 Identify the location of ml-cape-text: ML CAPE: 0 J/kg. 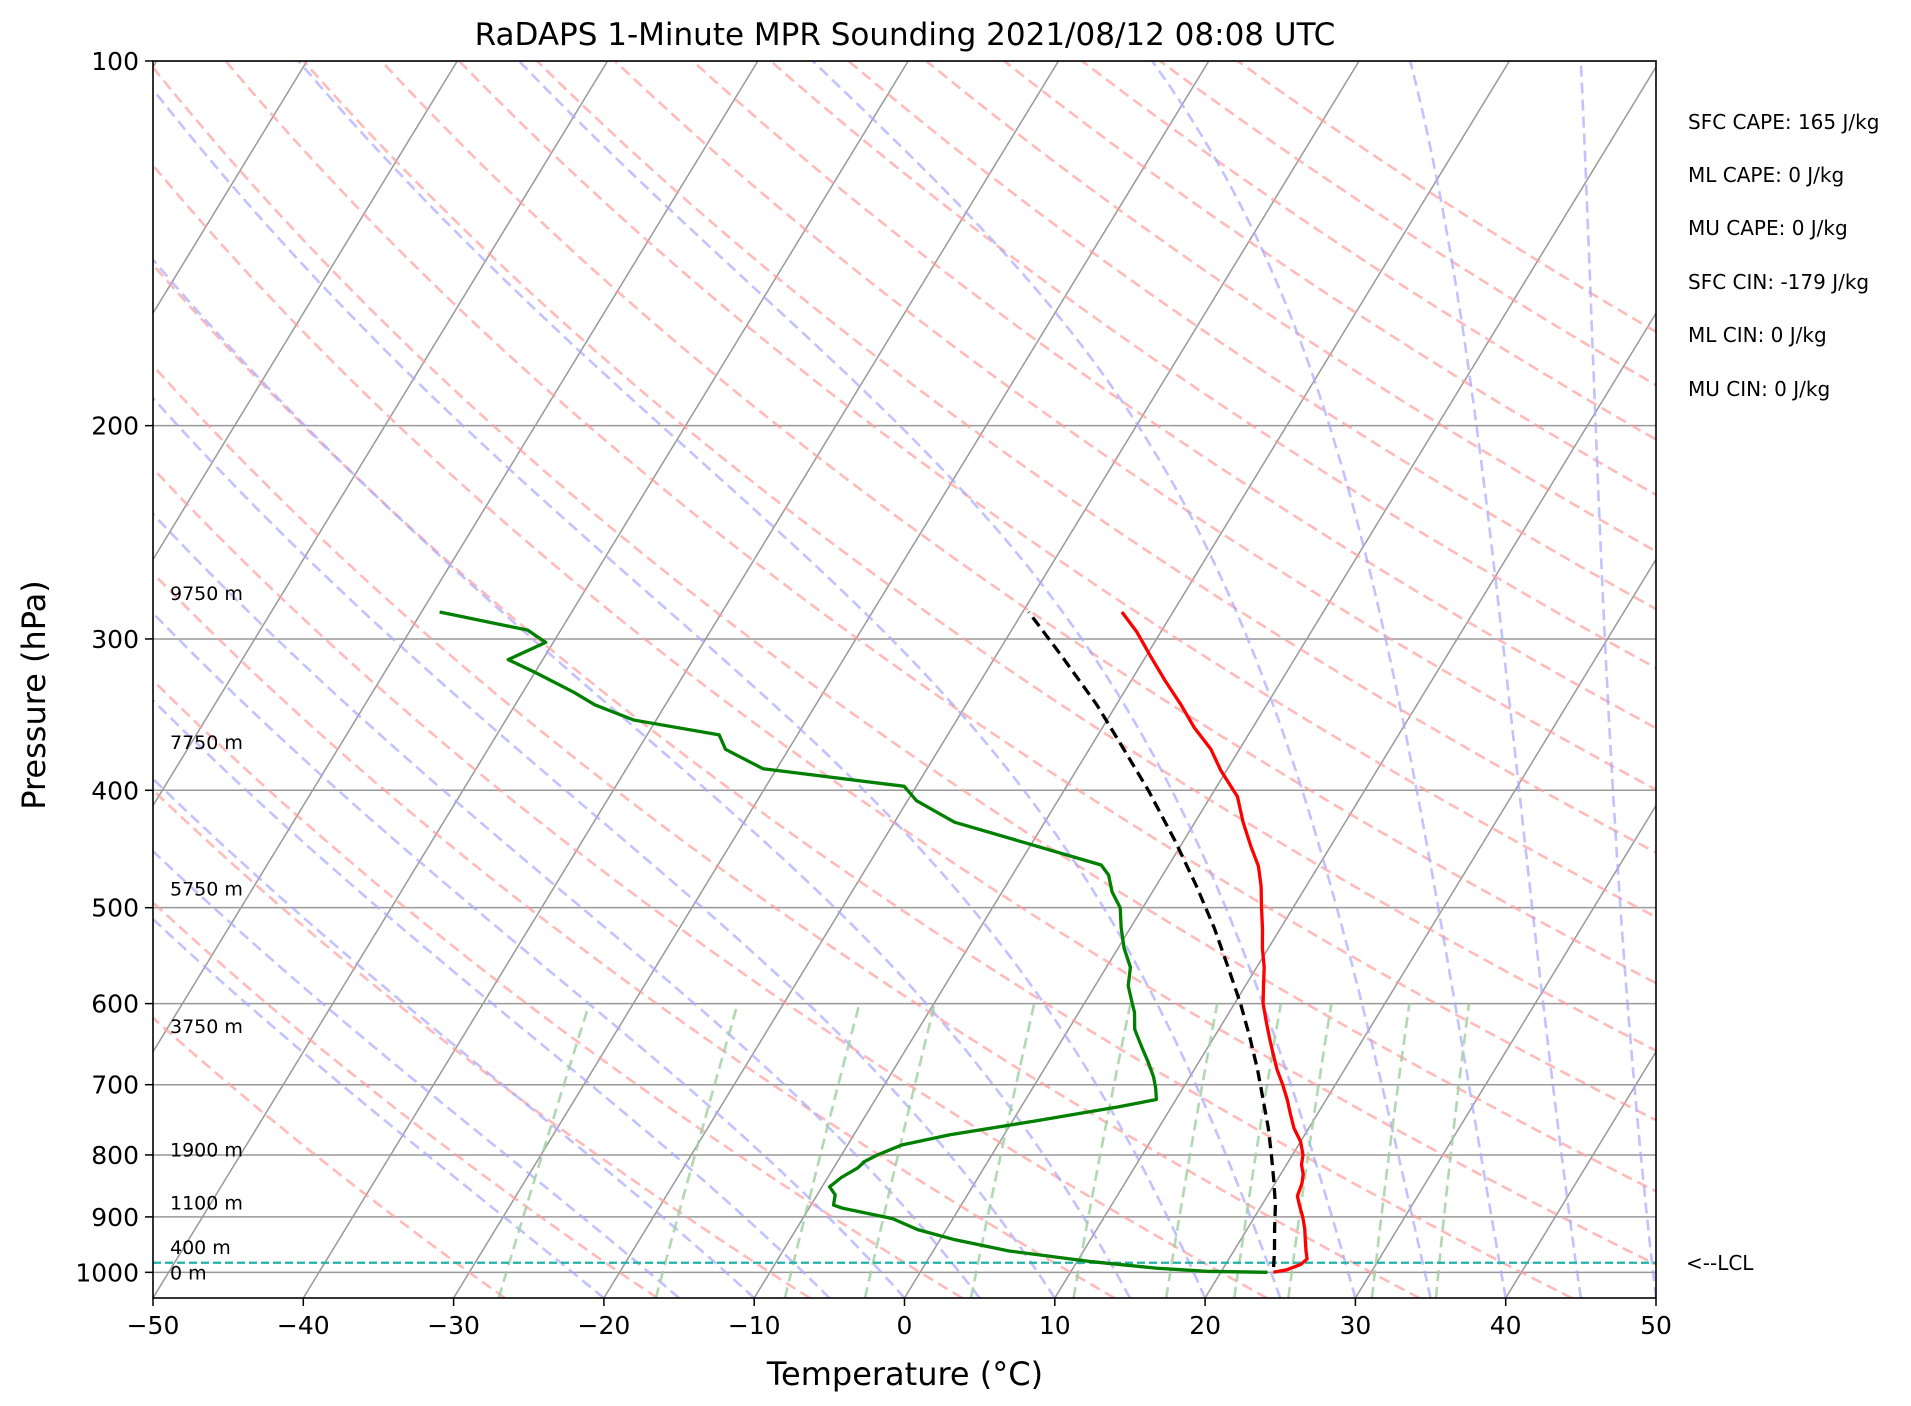
(1766, 175).